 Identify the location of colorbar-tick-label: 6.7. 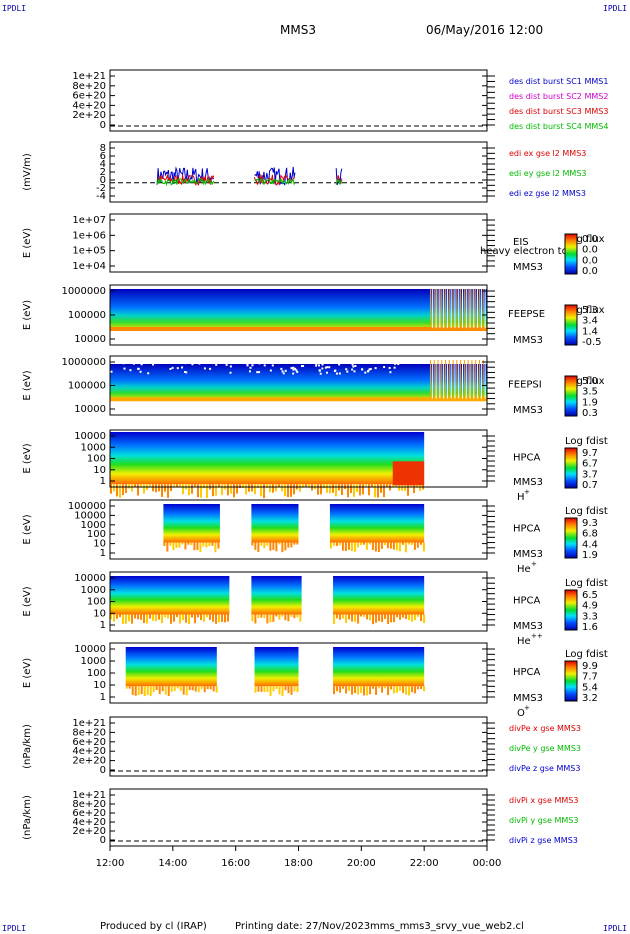
(590, 464).